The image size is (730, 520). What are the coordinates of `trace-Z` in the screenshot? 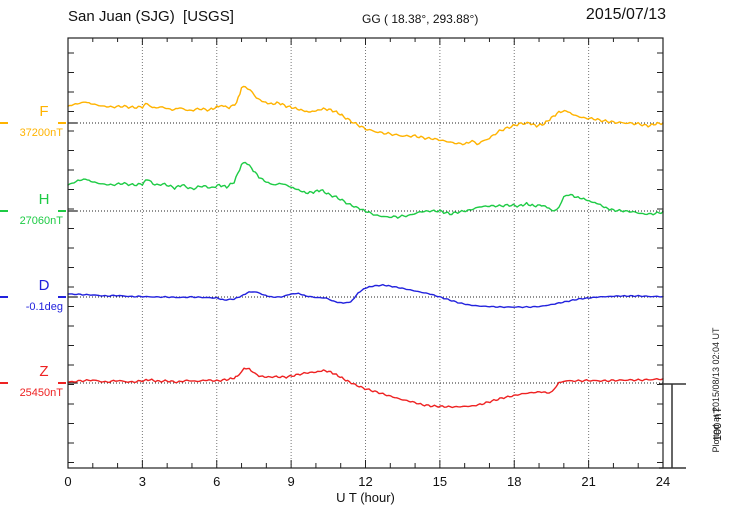 It's located at (365, 388).